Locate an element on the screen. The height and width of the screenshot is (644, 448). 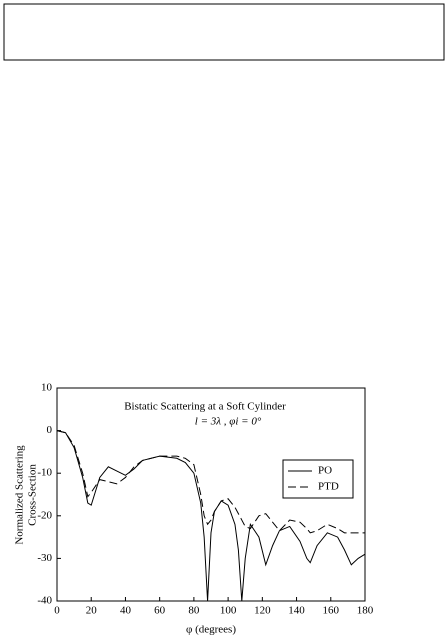
legend-label: PO is located at coordinates (325, 471).